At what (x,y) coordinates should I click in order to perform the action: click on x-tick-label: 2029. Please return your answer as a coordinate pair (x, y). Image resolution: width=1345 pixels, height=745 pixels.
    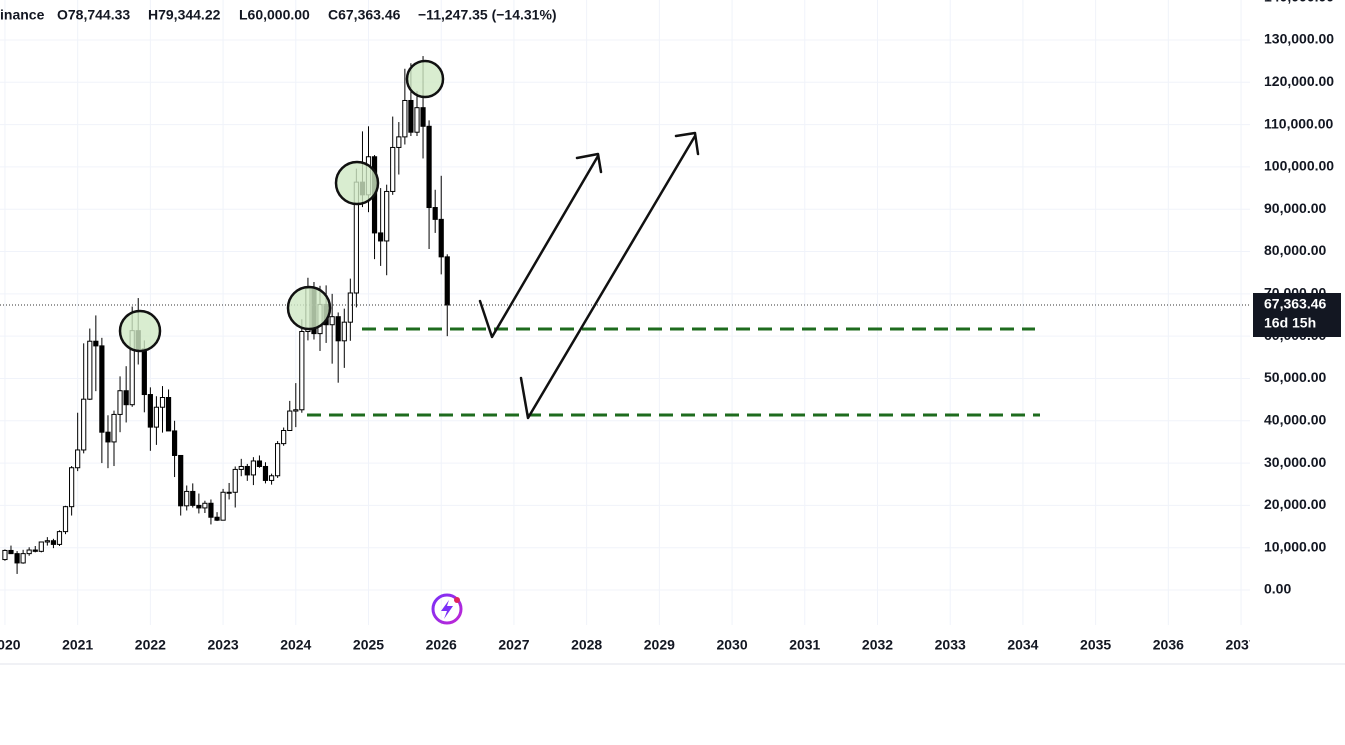
    Looking at the image, I should click on (659, 645).